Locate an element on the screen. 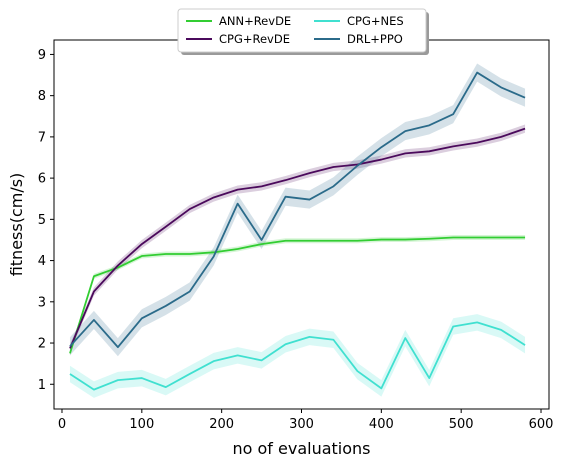  y-axis-label: fitness(cm/s) is located at coordinates (16, 225).